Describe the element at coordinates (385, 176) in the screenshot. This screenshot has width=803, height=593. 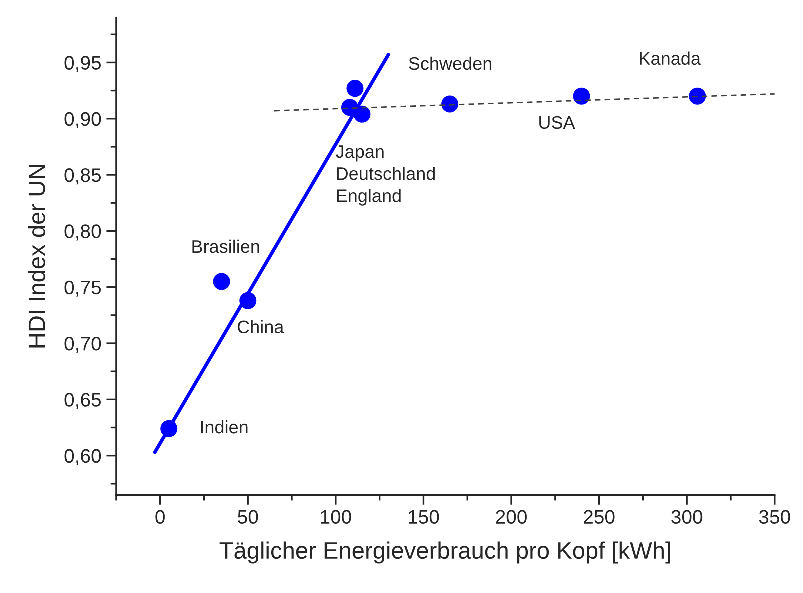
I see `annotation: Japan Deutschland England` at that location.